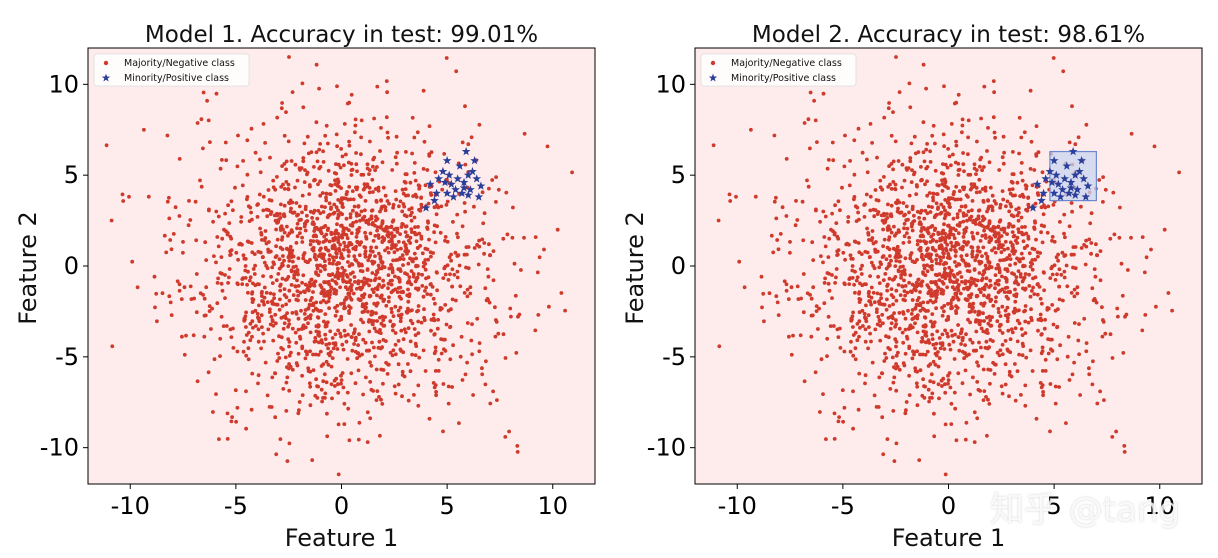 This screenshot has height=558, width=1218. I want to click on x-tick-label: -5, so click(236, 506).